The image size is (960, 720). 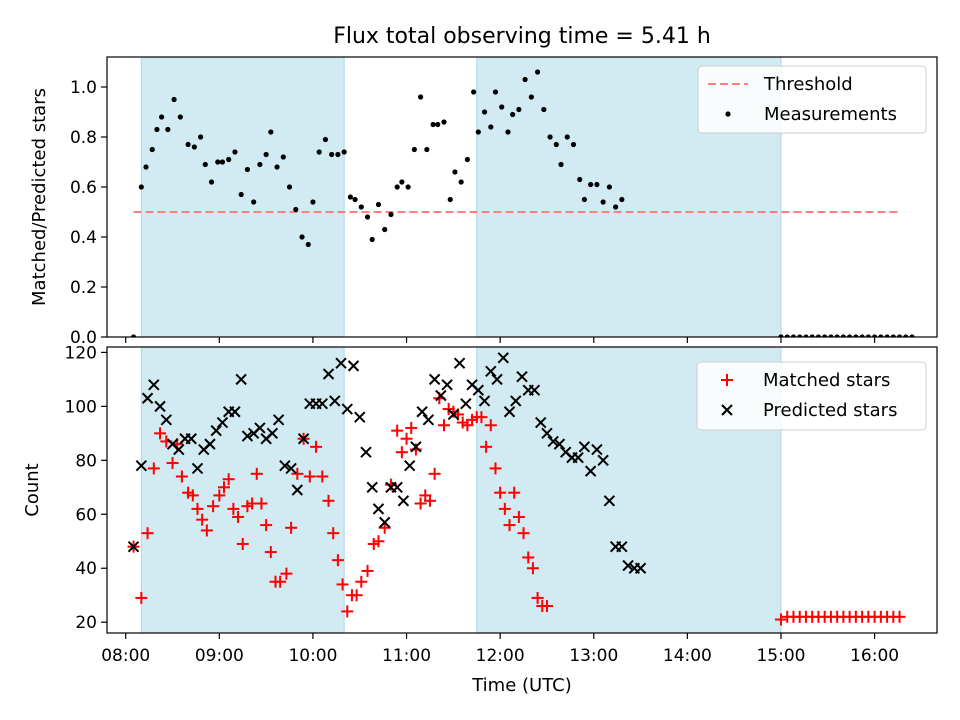 I want to click on top-legend-frame, so click(x=812, y=99).